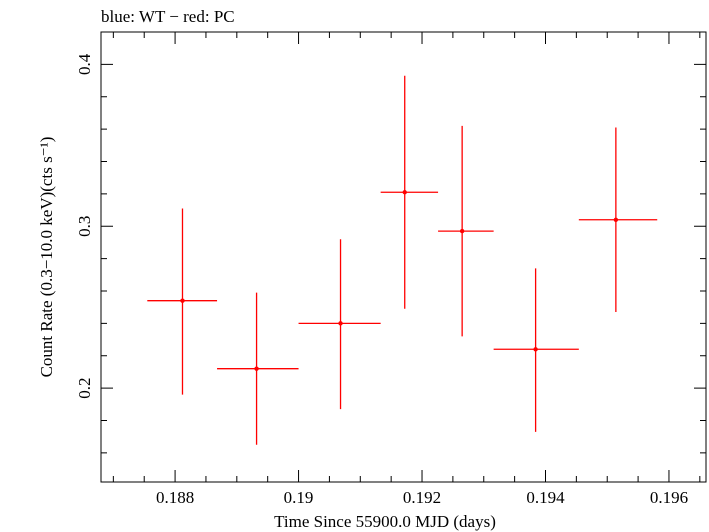 The image size is (709, 532). Describe the element at coordinates (175, 497) in the screenshot. I see `x-tick-label: 0.188` at that location.